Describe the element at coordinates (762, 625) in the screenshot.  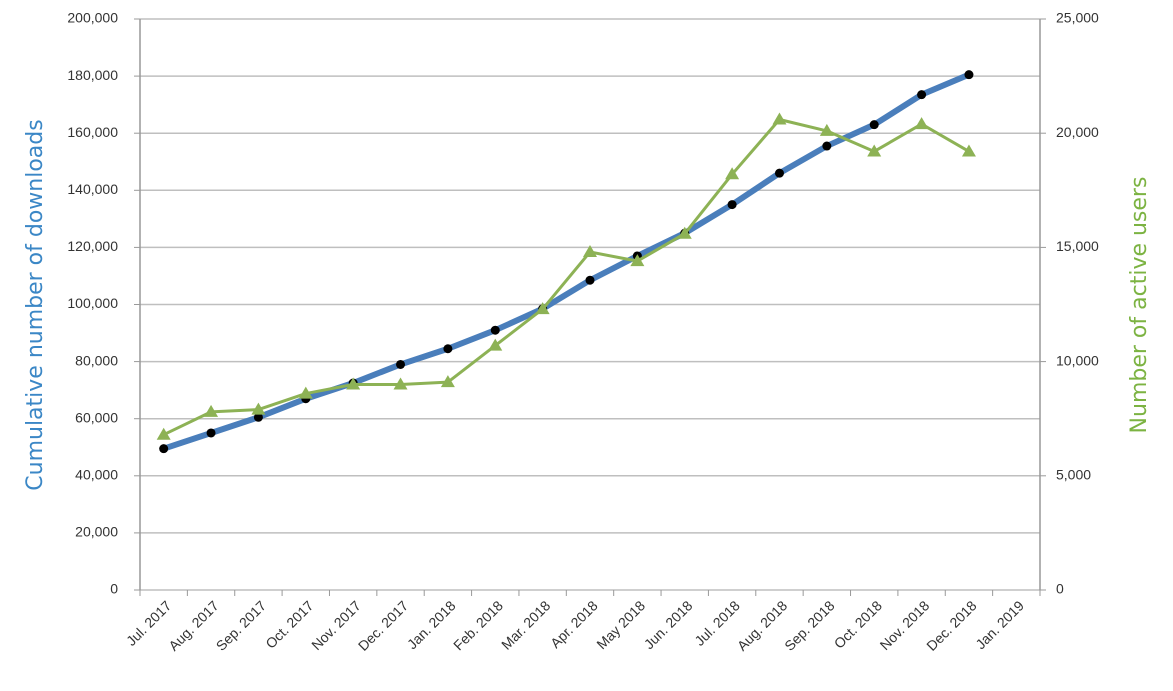
I see `x-tick-label: Aug. 2018` at that location.